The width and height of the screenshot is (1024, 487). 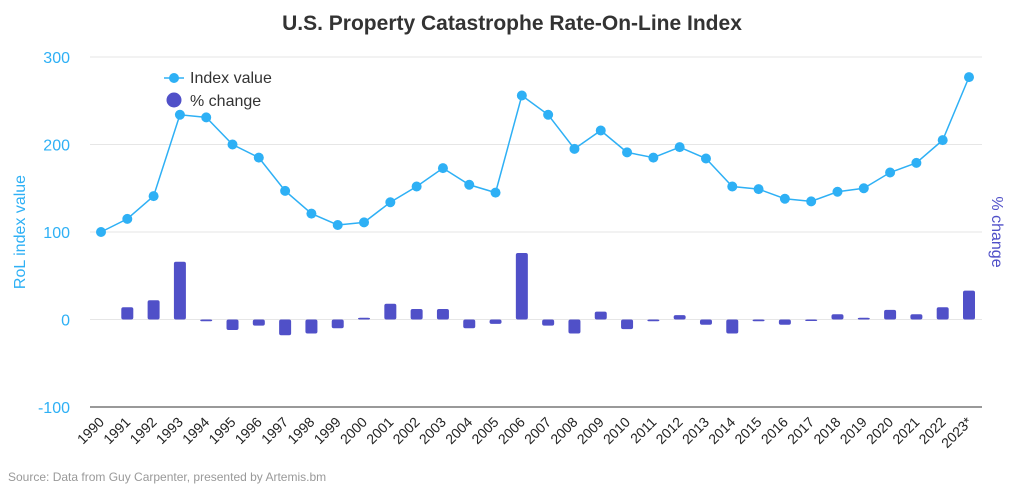 I want to click on legend-item-pct-change: % change, so click(x=214, y=101).